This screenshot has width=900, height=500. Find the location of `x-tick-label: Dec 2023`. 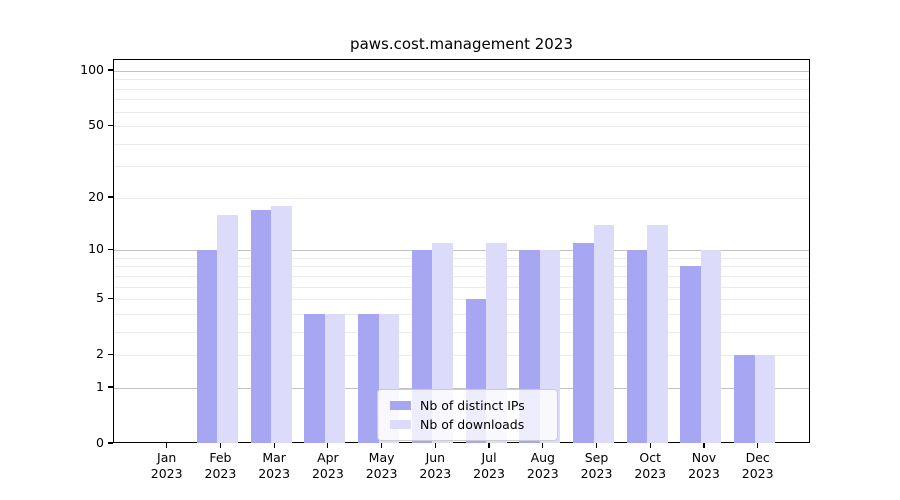

x-tick-label: Dec 2023 is located at coordinates (757, 465).